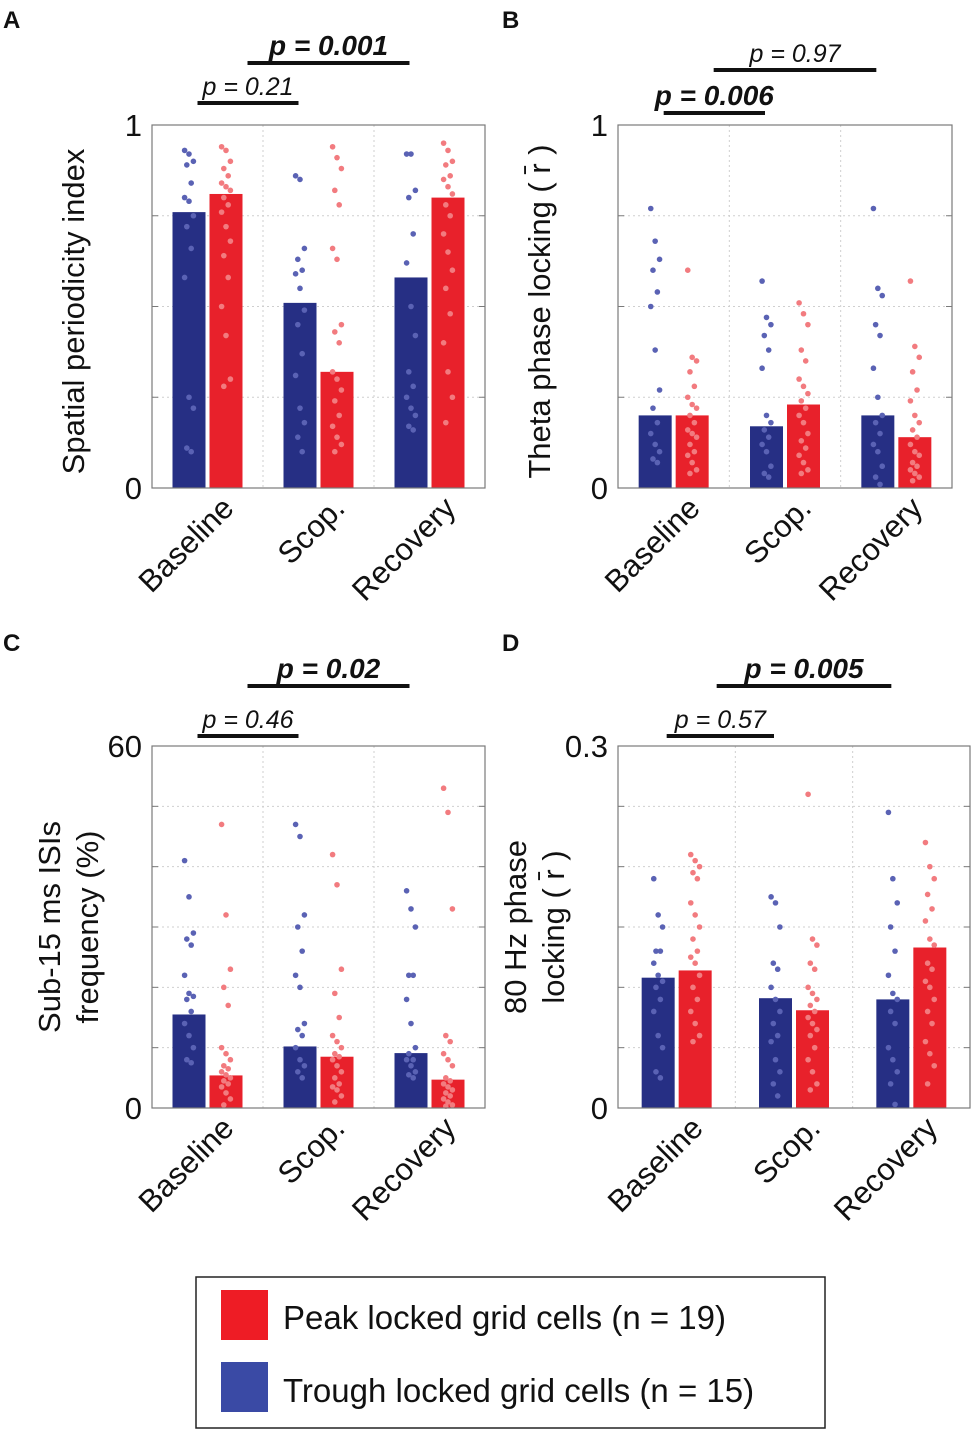 Image resolution: width=975 pixels, height=1436 pixels. What do you see at coordinates (504, 1317) in the screenshot?
I see `legend-label-peak: Peak locked grid cells (n = 19)` at bounding box center [504, 1317].